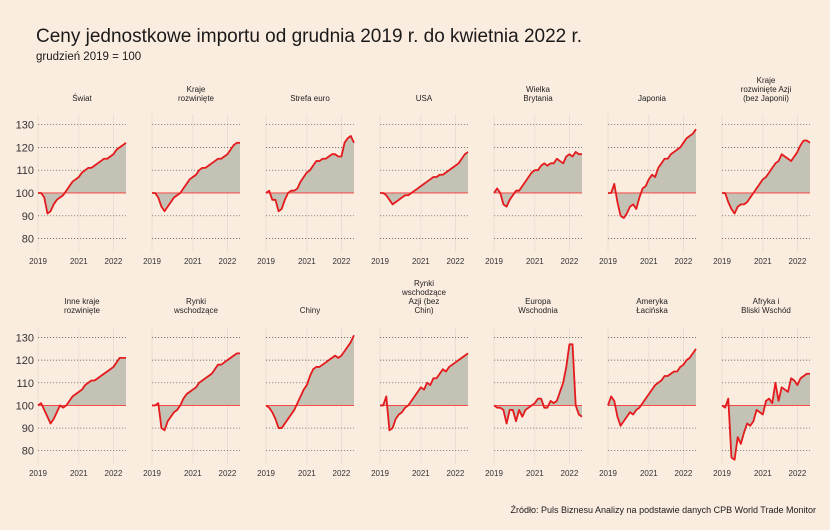 This screenshot has height=530, width=830. What do you see at coordinates (766, 310) in the screenshot?
I see `panel-title: Bliski Wschód` at bounding box center [766, 310].